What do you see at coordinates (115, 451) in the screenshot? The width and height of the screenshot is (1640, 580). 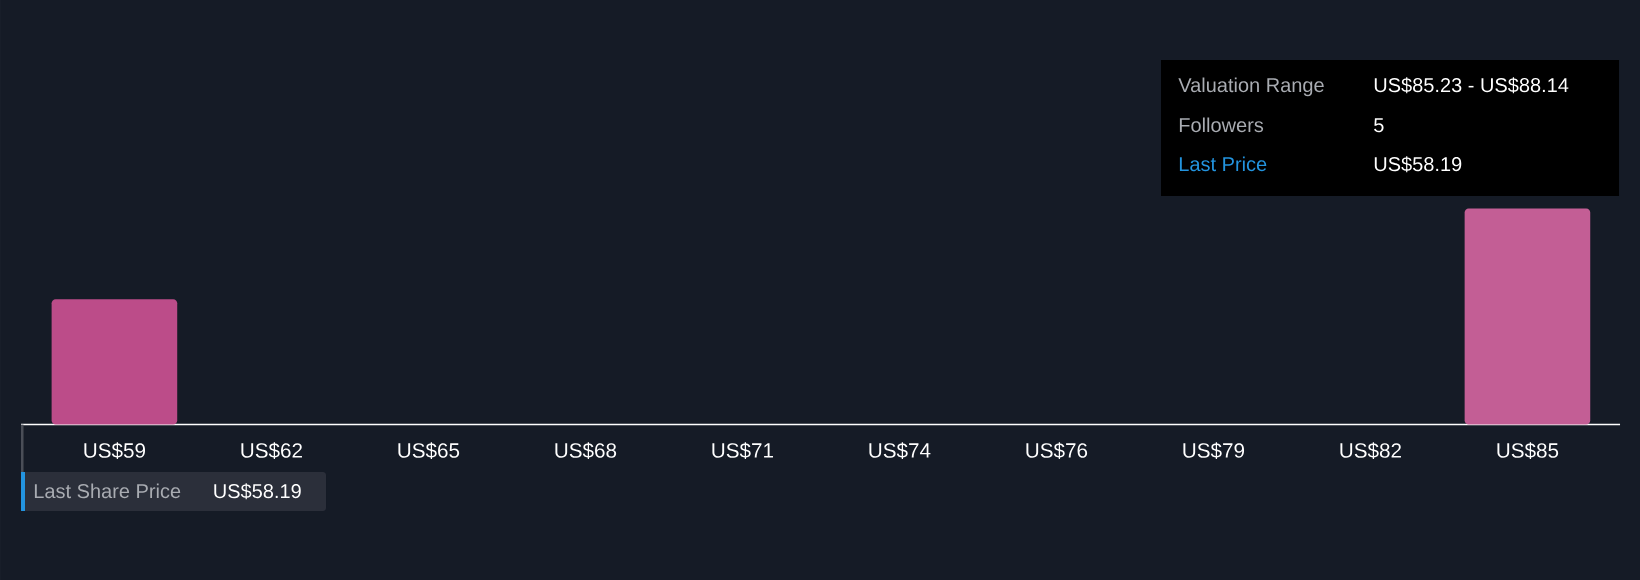 I see `x-tick-label: US$59` at bounding box center [115, 451].